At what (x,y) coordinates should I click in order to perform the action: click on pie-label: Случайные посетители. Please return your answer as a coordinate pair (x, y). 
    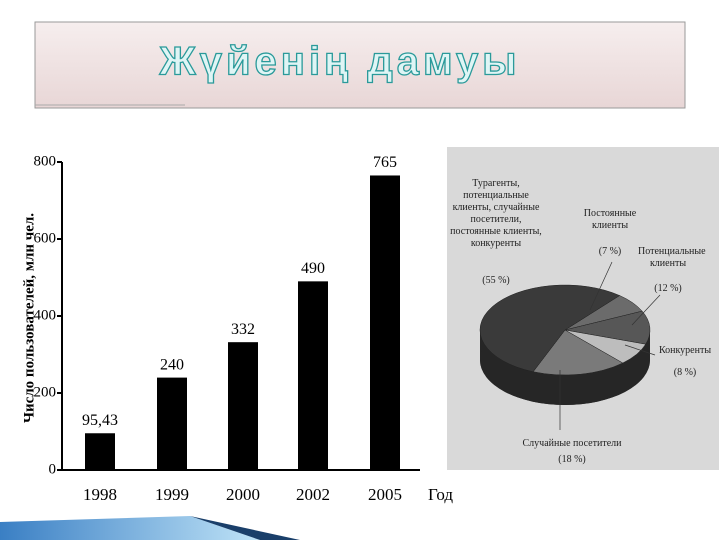
    Looking at the image, I should click on (572, 443).